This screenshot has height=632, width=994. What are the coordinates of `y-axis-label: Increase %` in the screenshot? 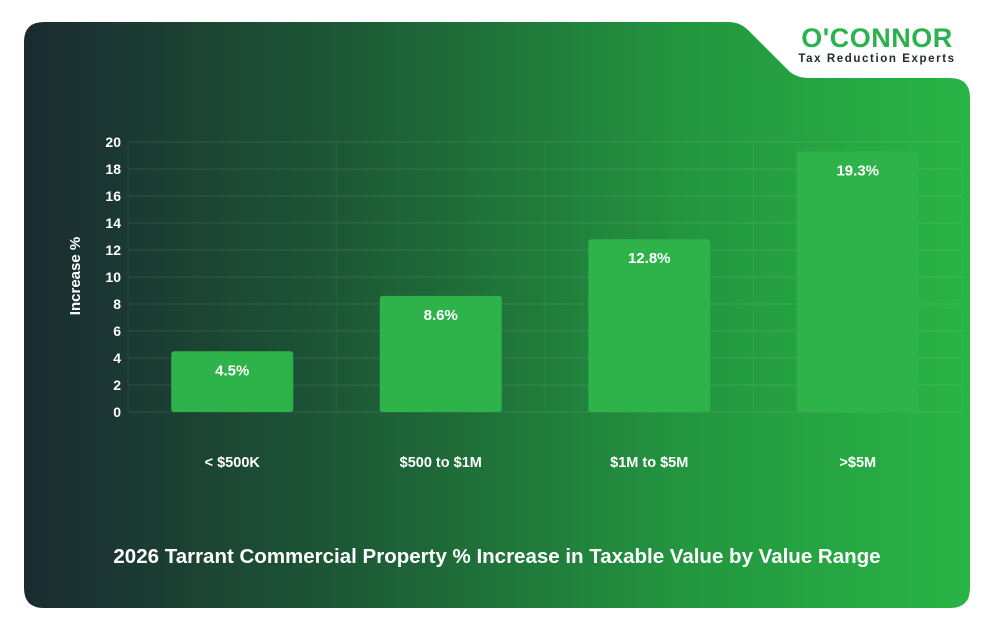 It's located at (75, 276).